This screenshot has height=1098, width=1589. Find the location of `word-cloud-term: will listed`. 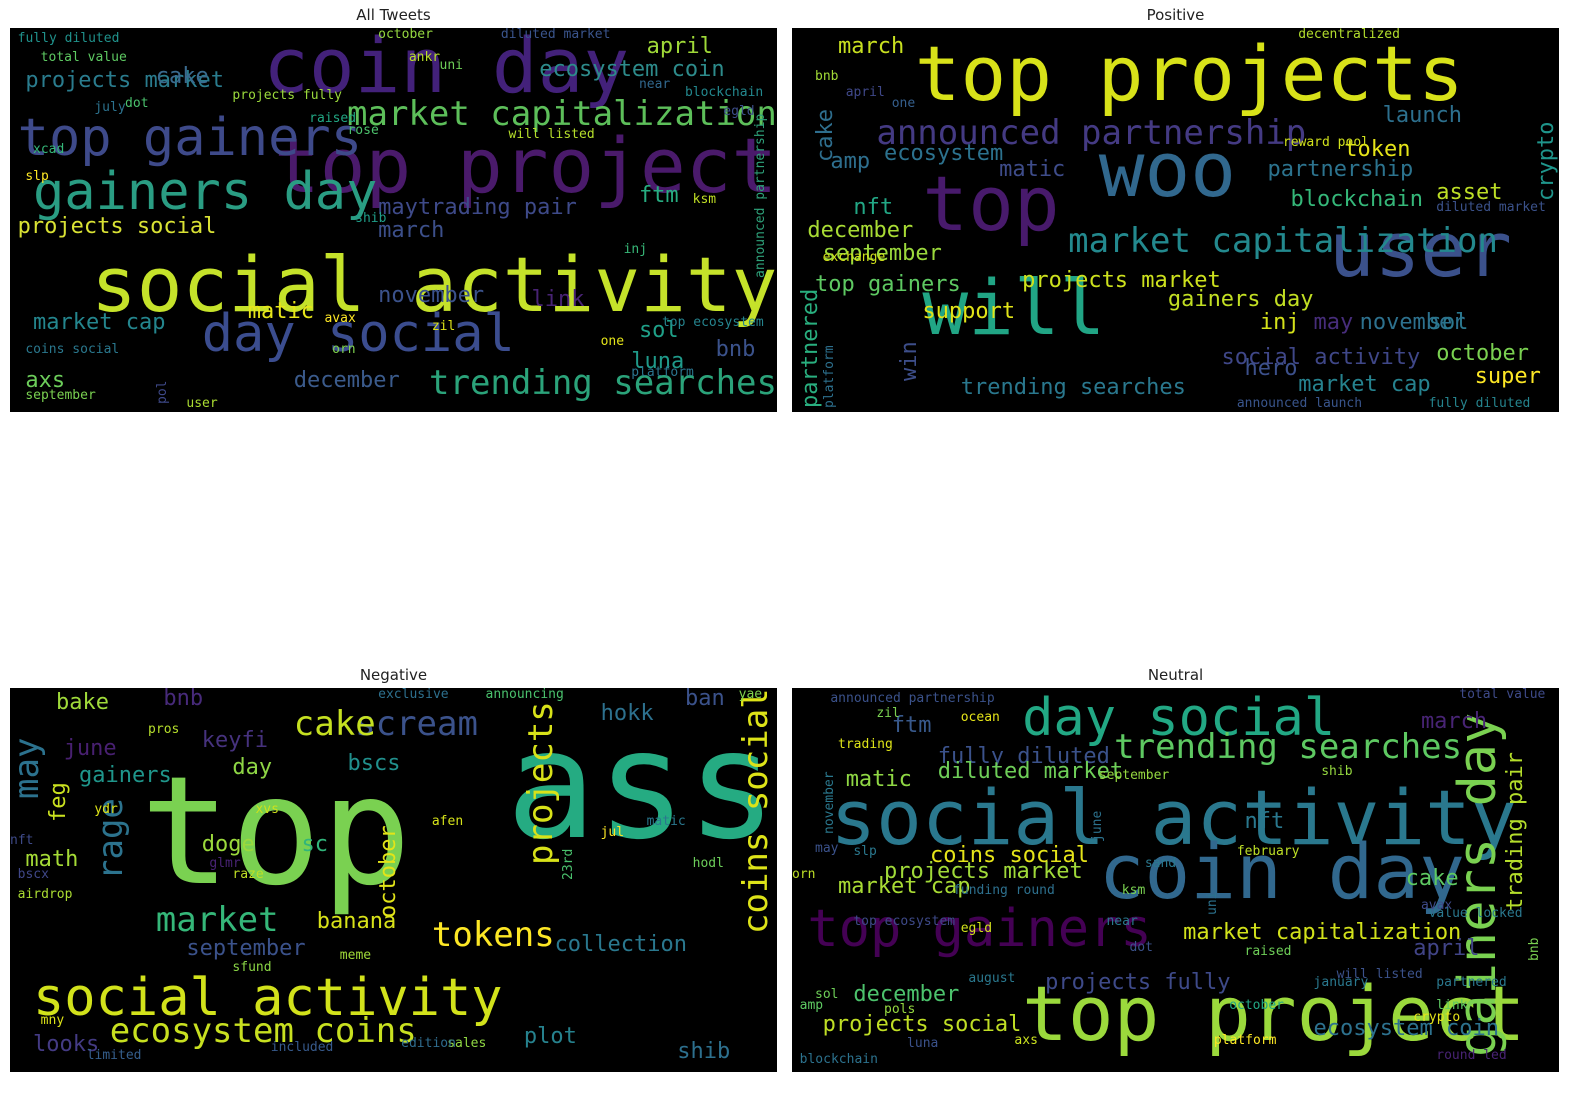

word-cloud-term: will listed is located at coordinates (1379, 975).